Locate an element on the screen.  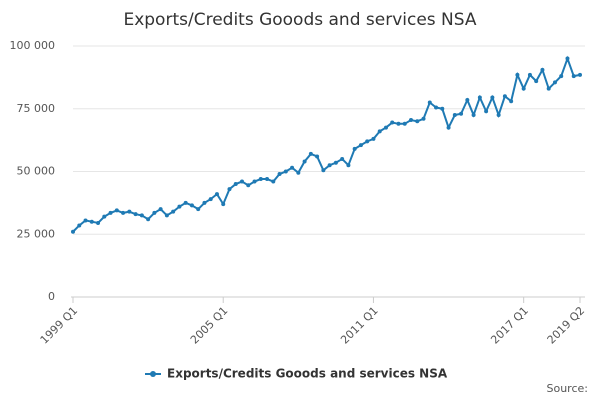
y-tick-label: 0 is located at coordinates (51, 296).